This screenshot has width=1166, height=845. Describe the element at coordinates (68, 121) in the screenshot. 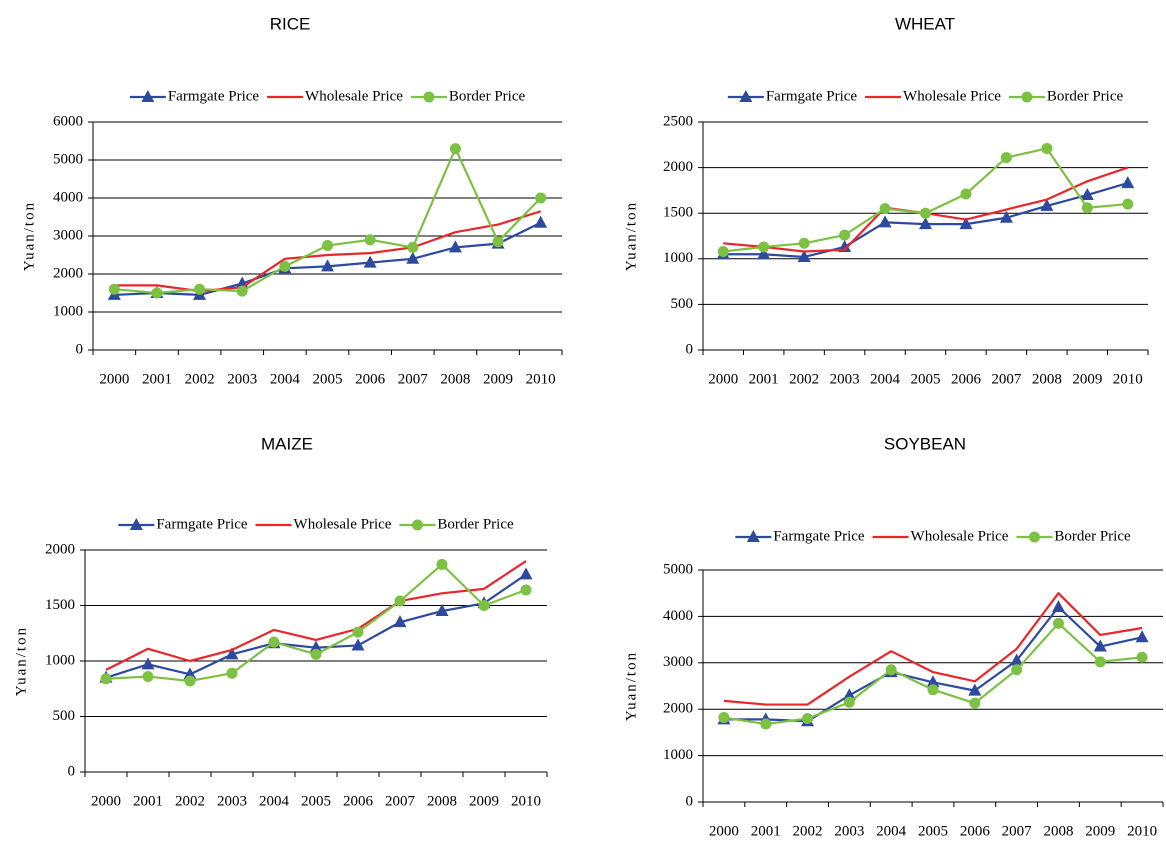

I see `y-tick-label: 6000` at that location.